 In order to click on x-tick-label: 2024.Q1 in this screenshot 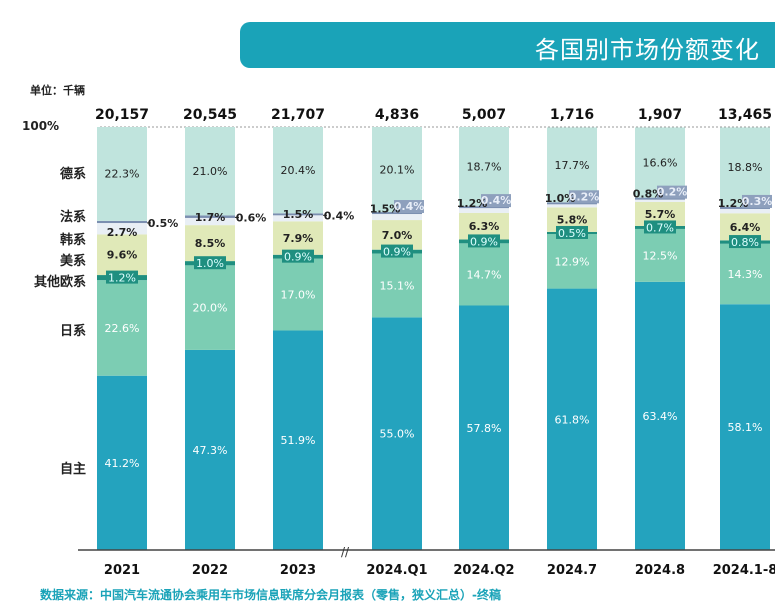, I will do `click(396, 570)`.